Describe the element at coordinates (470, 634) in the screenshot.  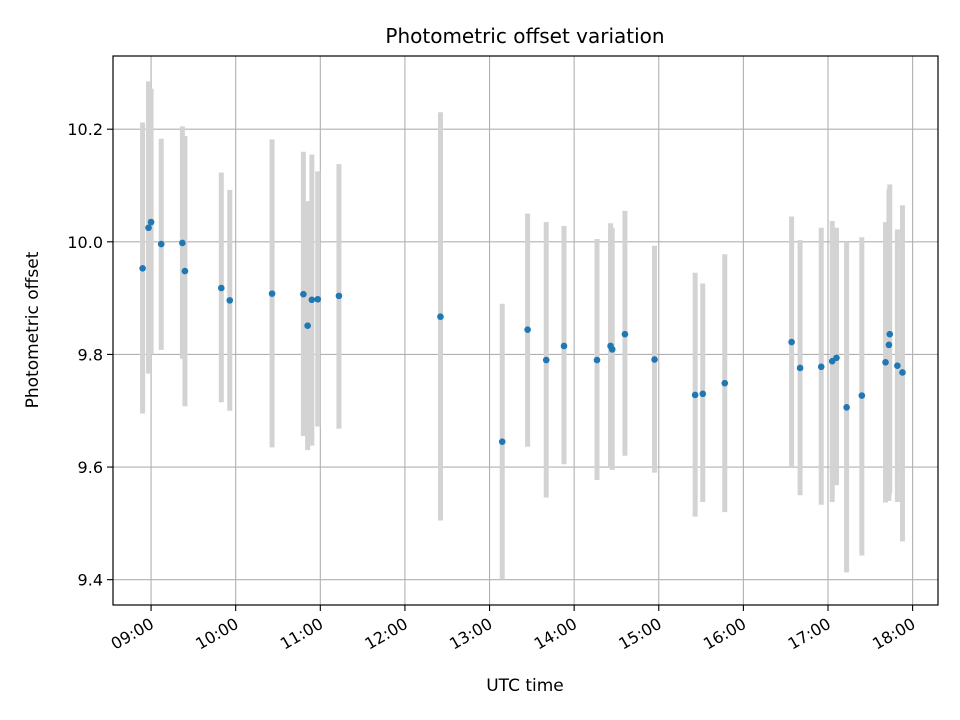
I see `x-tick-label: 13:00` at that location.